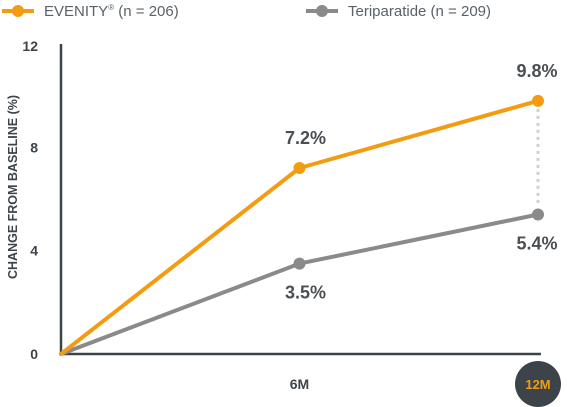 This screenshot has height=407, width=567. Describe the element at coordinates (322, 11) in the screenshot. I see `legend-marker-teriparatide` at that location.